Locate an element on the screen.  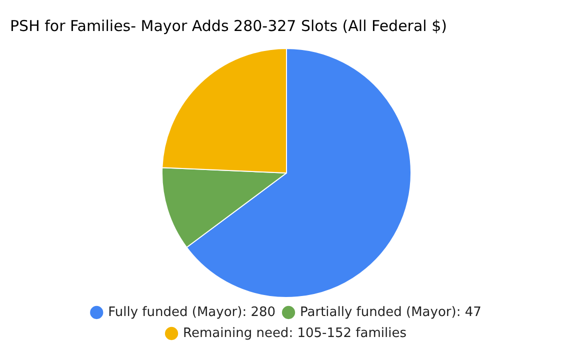
legend-label: Fully funded (Mayor): 280 is located at coordinates (192, 312).